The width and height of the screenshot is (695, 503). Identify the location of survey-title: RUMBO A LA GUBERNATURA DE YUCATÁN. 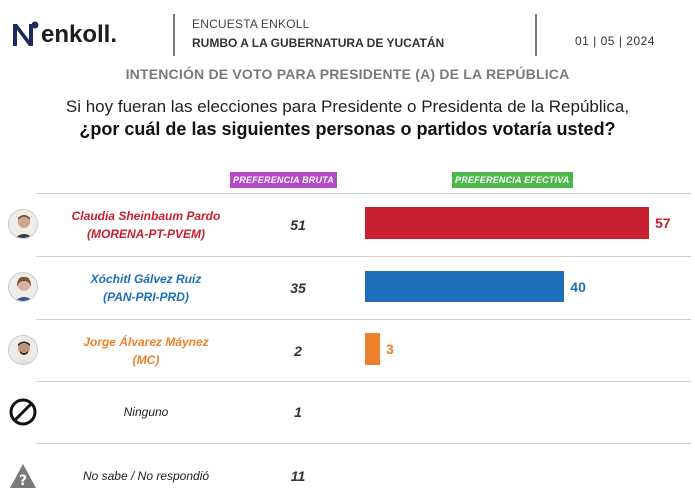
(318, 43).